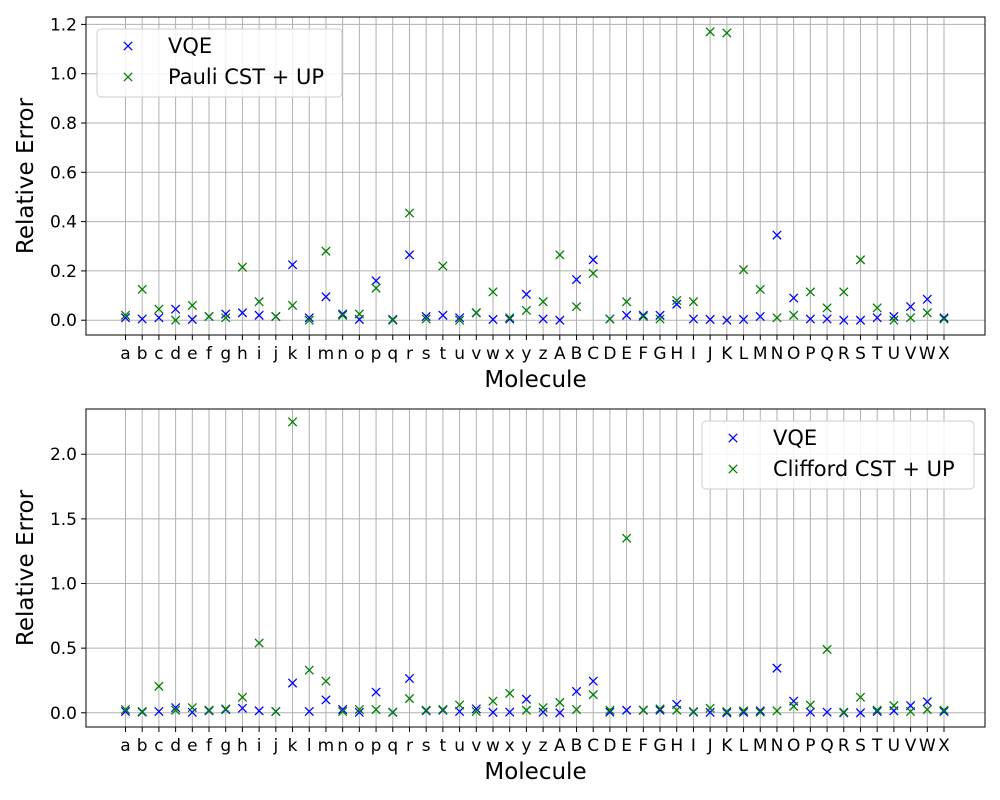  I want to click on x-tick-label: O, so click(793, 354).